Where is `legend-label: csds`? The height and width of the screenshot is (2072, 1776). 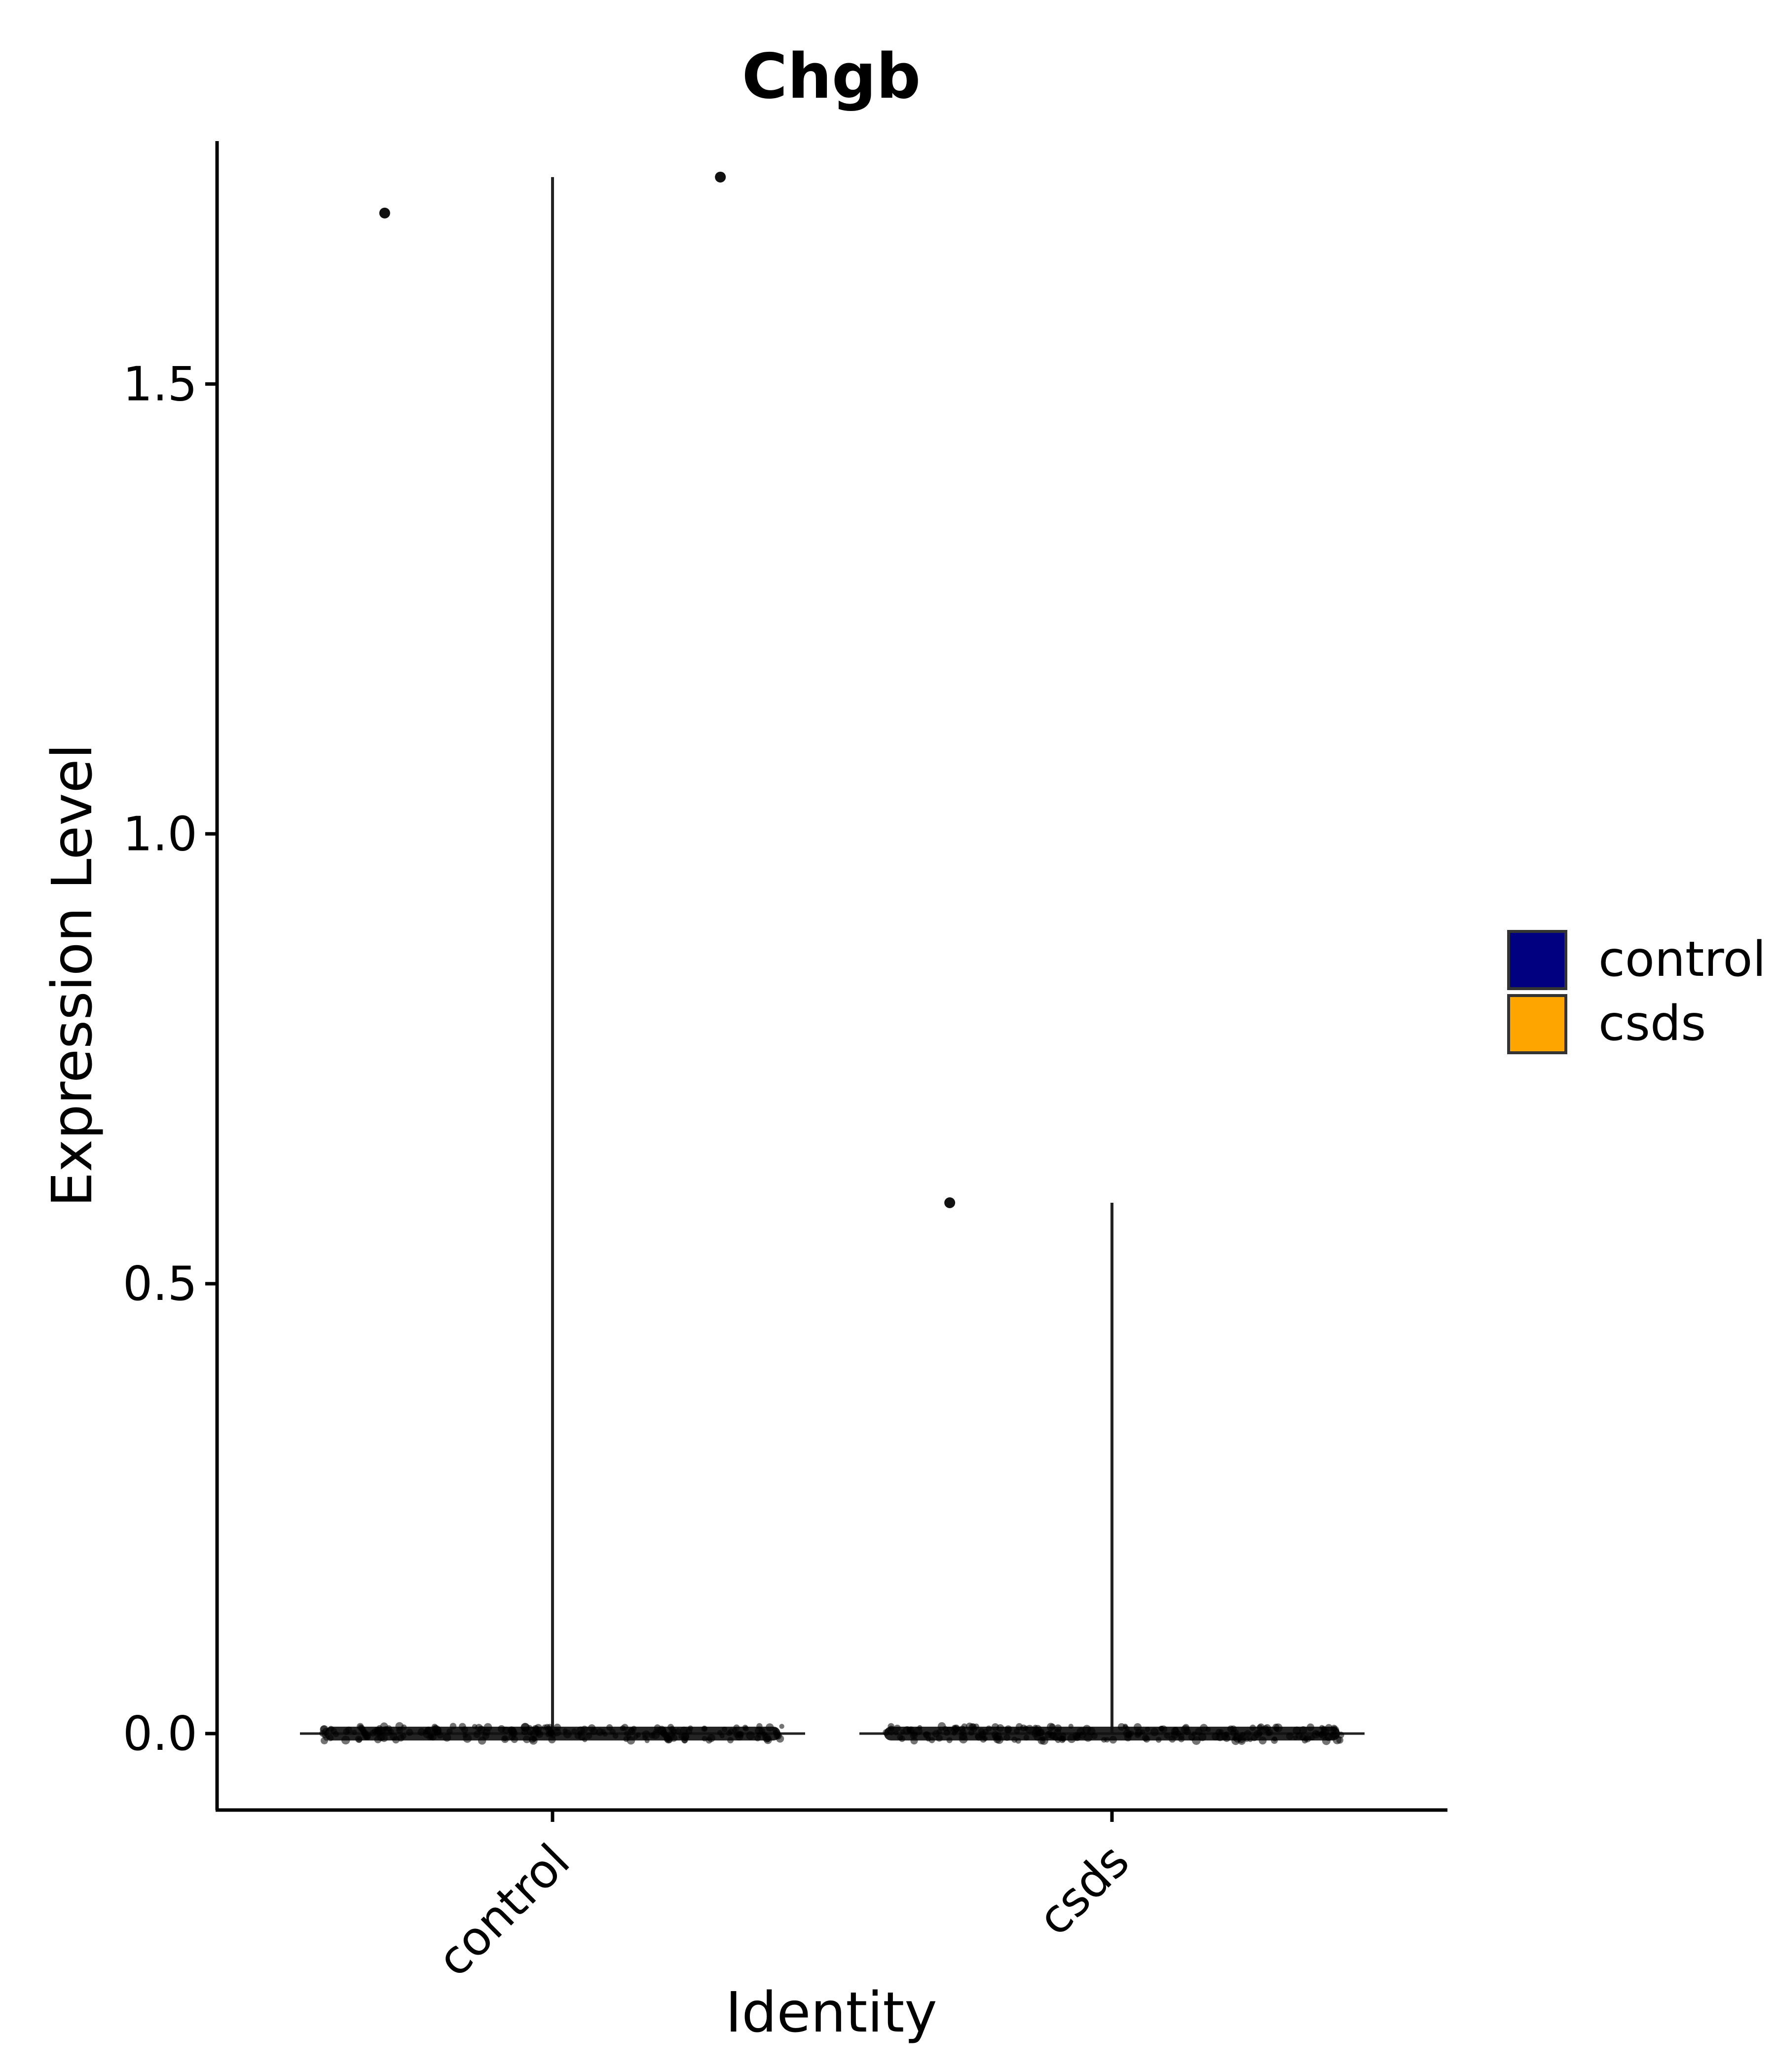
legend-label: csds is located at coordinates (1652, 1024).